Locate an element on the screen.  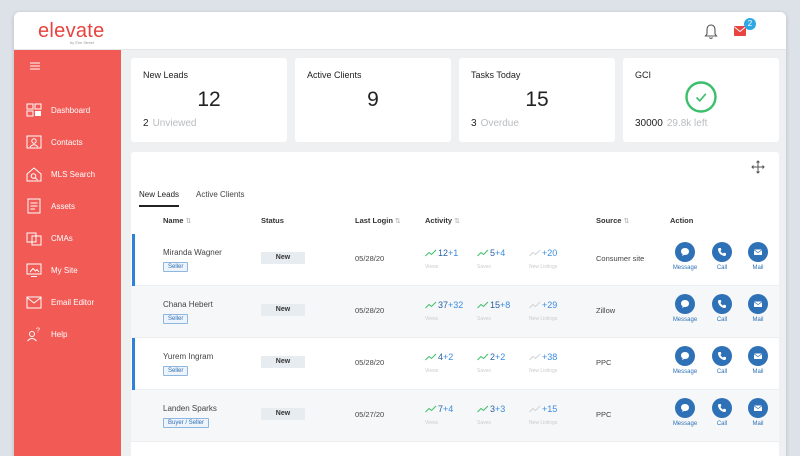
sort-icon: ⇅ is located at coordinates (397, 221).